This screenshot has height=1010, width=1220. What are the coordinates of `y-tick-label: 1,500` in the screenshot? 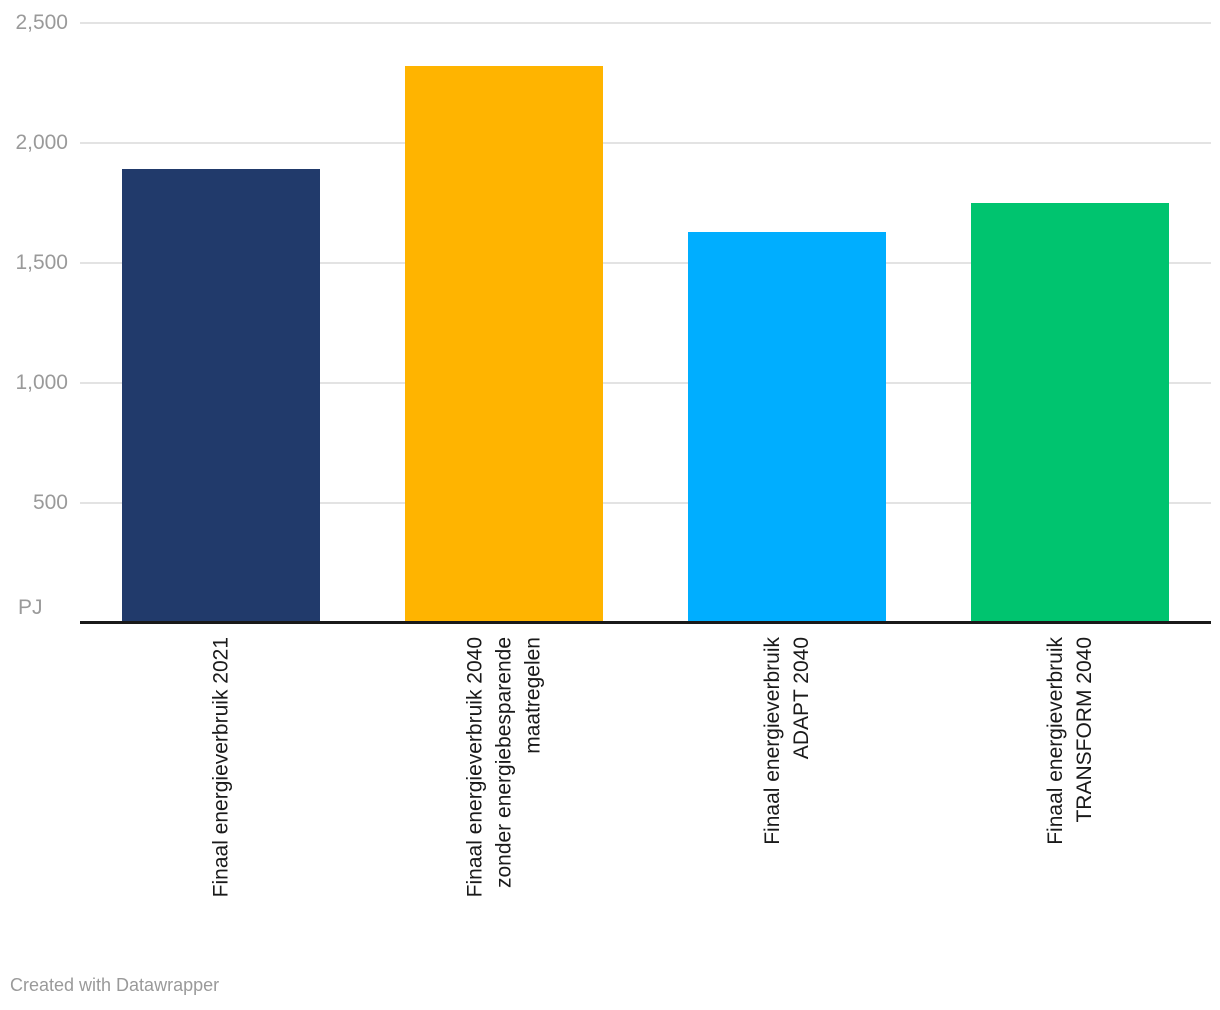 It's located at (41, 262).